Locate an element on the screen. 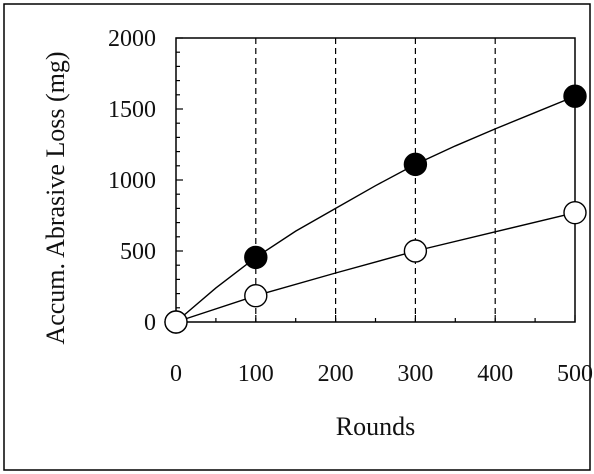  x-tick-label-200: 200 is located at coordinates (336, 374).